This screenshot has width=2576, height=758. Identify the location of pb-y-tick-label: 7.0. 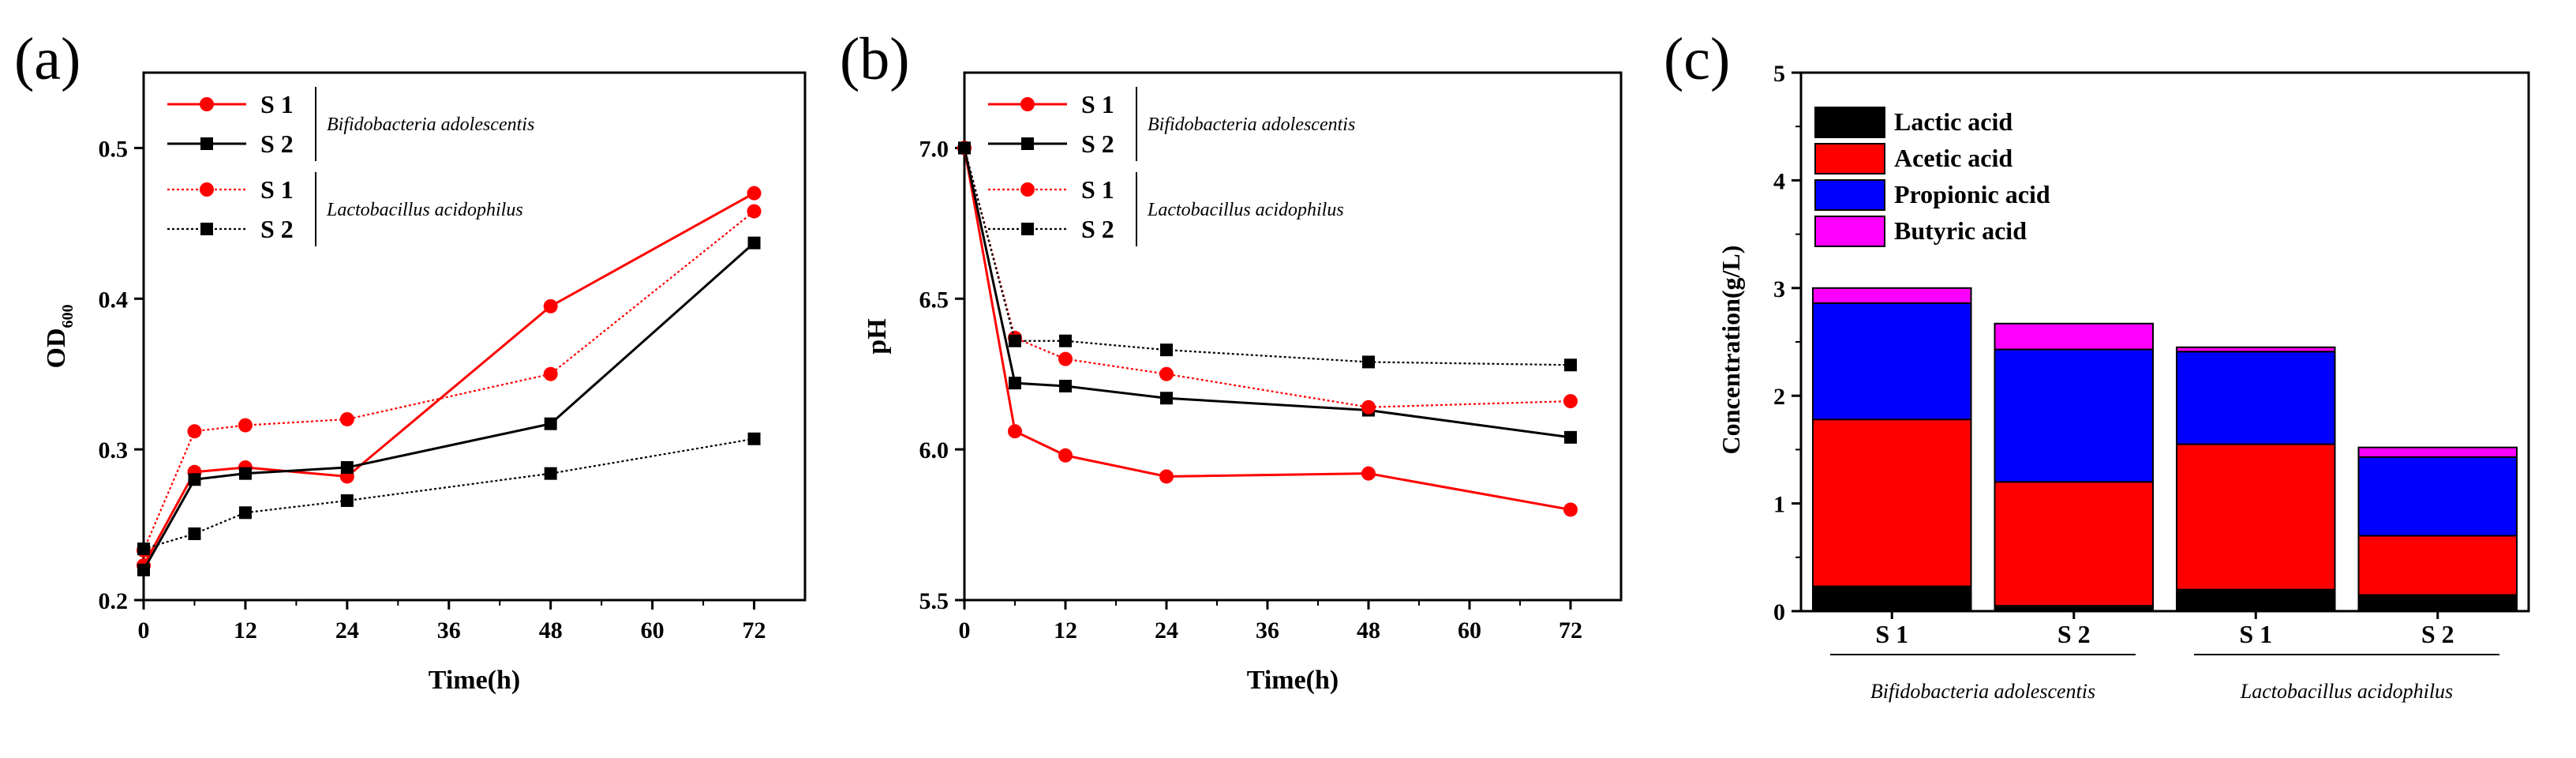
(934, 149).